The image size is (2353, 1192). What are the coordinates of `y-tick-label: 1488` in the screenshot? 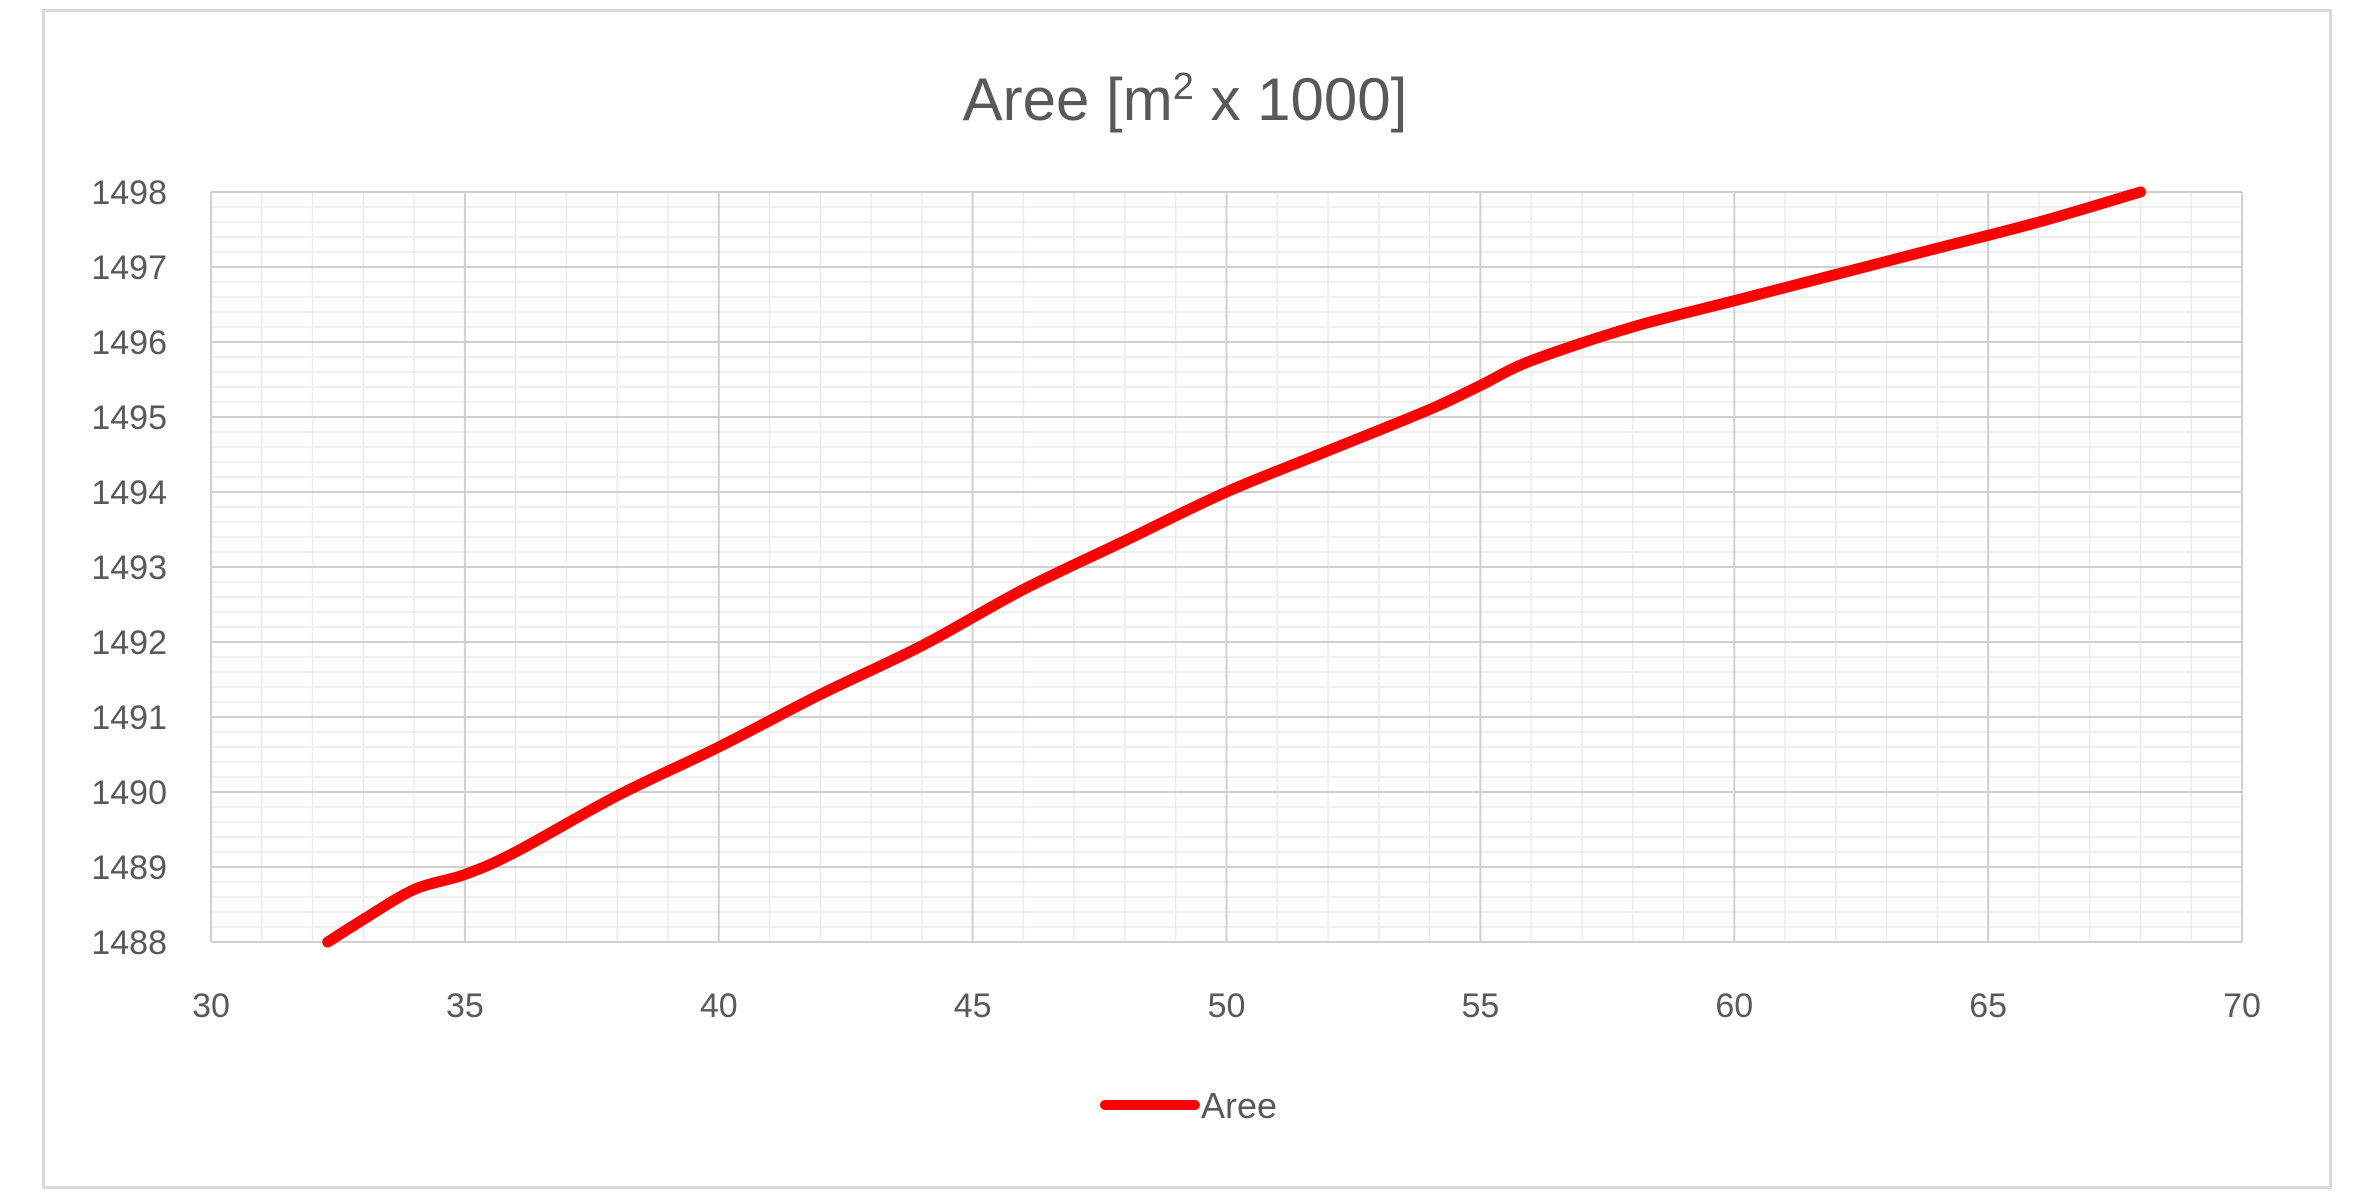 It's located at (129, 943).